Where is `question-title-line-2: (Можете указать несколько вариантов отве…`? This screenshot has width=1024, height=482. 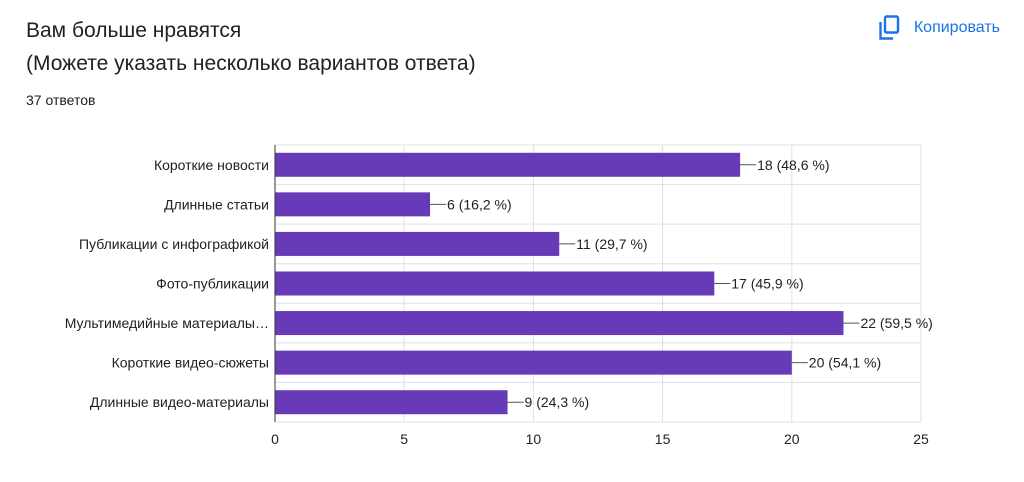
question-title-line-2: (Можете указать несколько вариантов отве… is located at coordinates (251, 63).